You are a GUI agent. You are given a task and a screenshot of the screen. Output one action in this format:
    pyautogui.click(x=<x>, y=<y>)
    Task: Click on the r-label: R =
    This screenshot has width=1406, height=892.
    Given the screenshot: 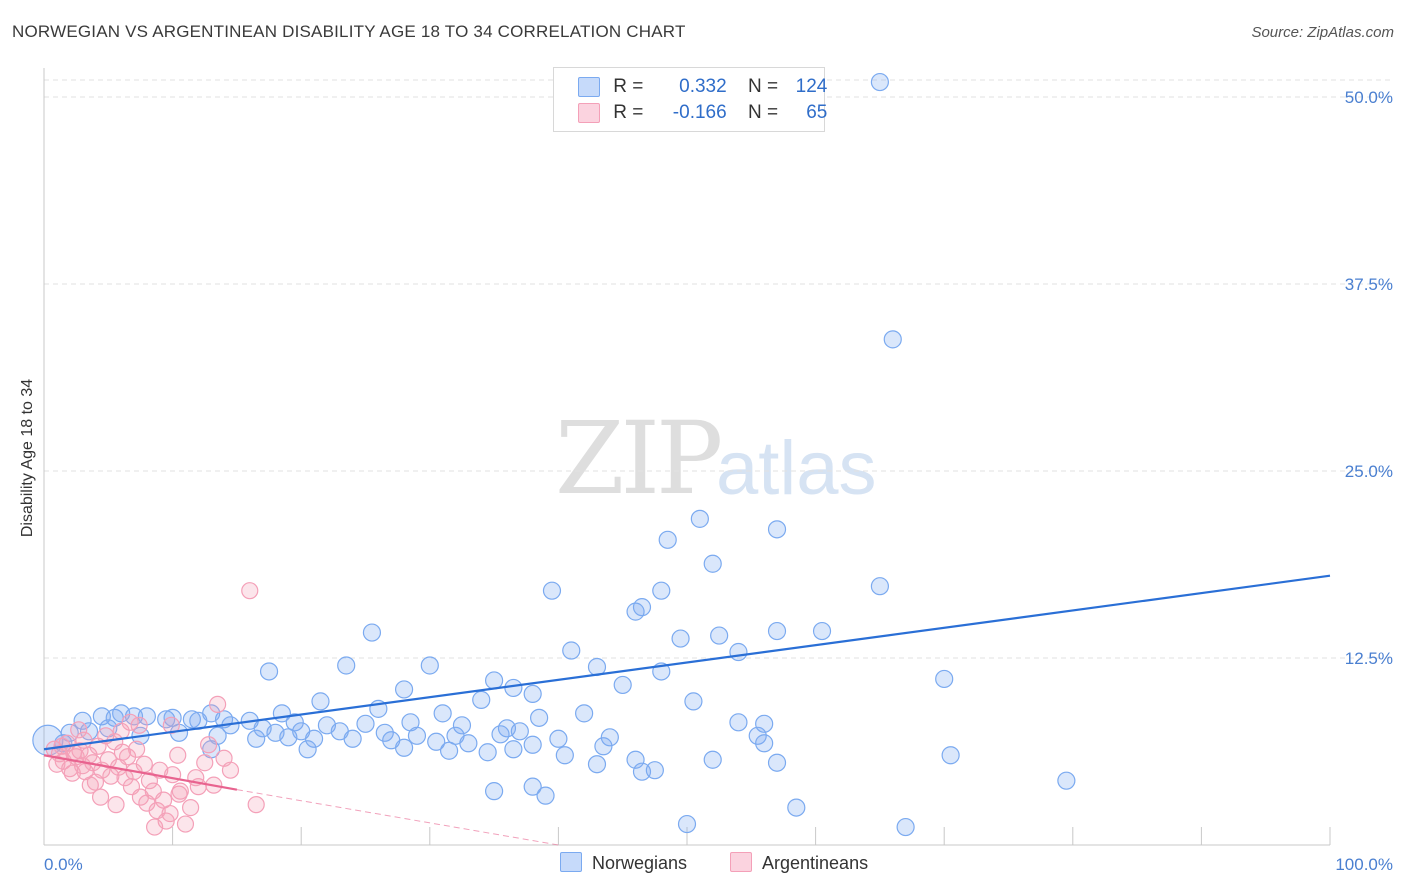 What is the action you would take?
    pyautogui.click(x=628, y=86)
    